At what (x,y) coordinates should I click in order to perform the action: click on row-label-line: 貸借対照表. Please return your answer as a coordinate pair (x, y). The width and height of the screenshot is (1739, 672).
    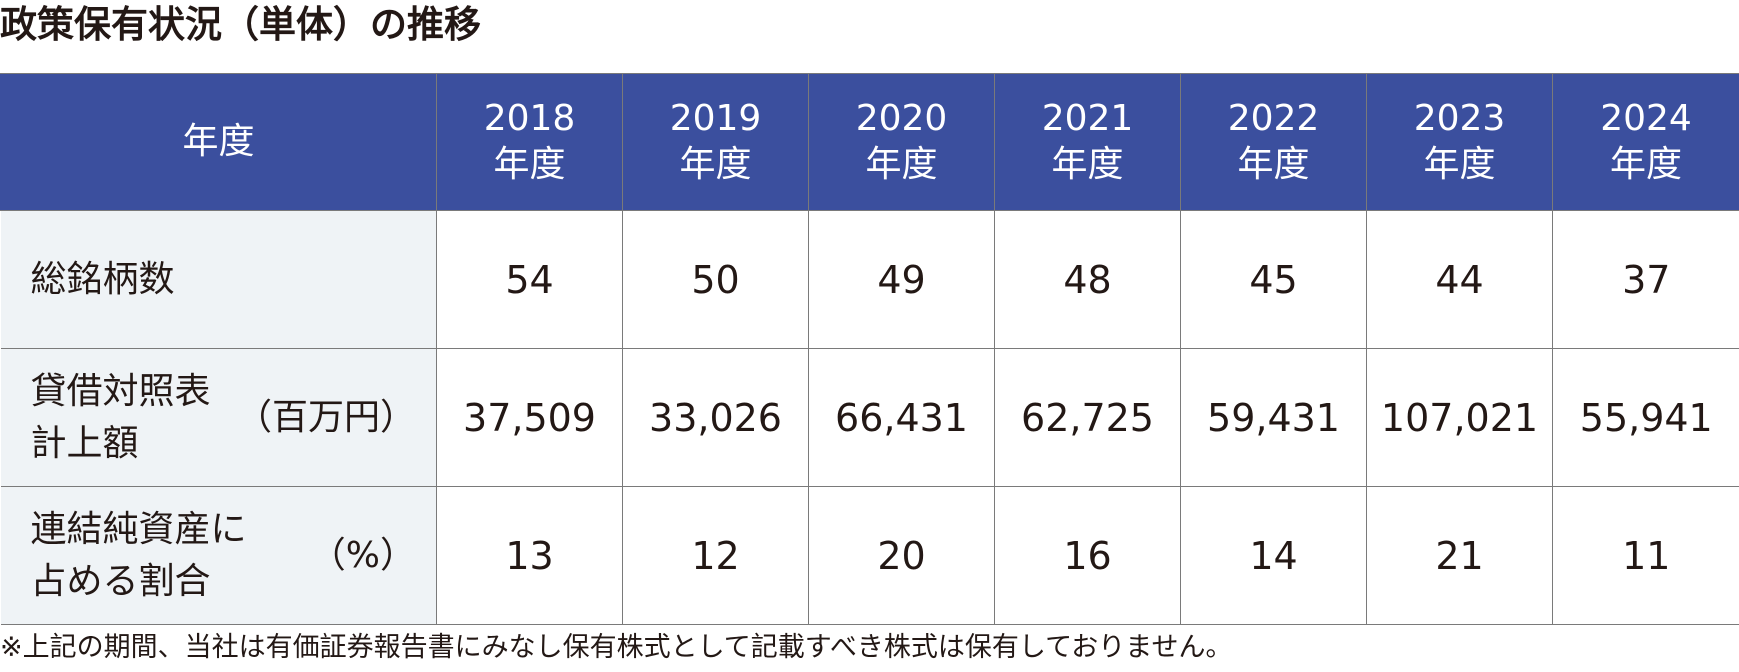
    Looking at the image, I should click on (120, 391).